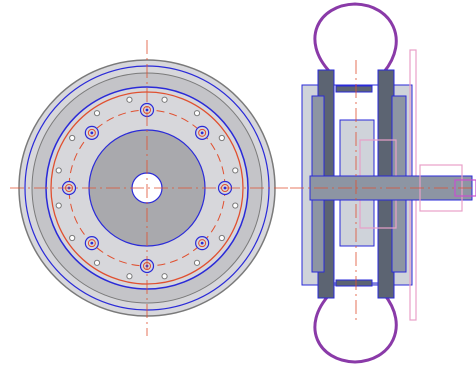  I want to click on bearing-lower-left, so click(354, 283).